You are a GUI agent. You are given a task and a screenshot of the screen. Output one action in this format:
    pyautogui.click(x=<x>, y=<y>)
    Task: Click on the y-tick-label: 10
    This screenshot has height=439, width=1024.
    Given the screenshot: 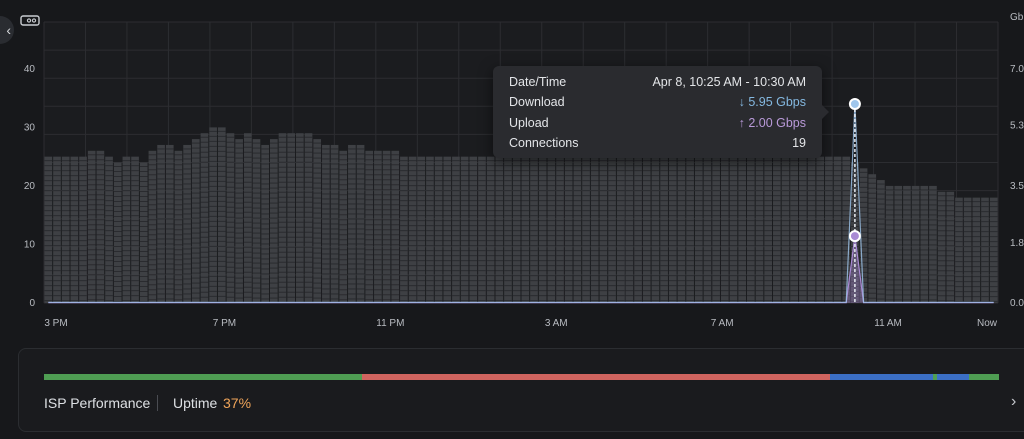 What is the action you would take?
    pyautogui.click(x=30, y=244)
    